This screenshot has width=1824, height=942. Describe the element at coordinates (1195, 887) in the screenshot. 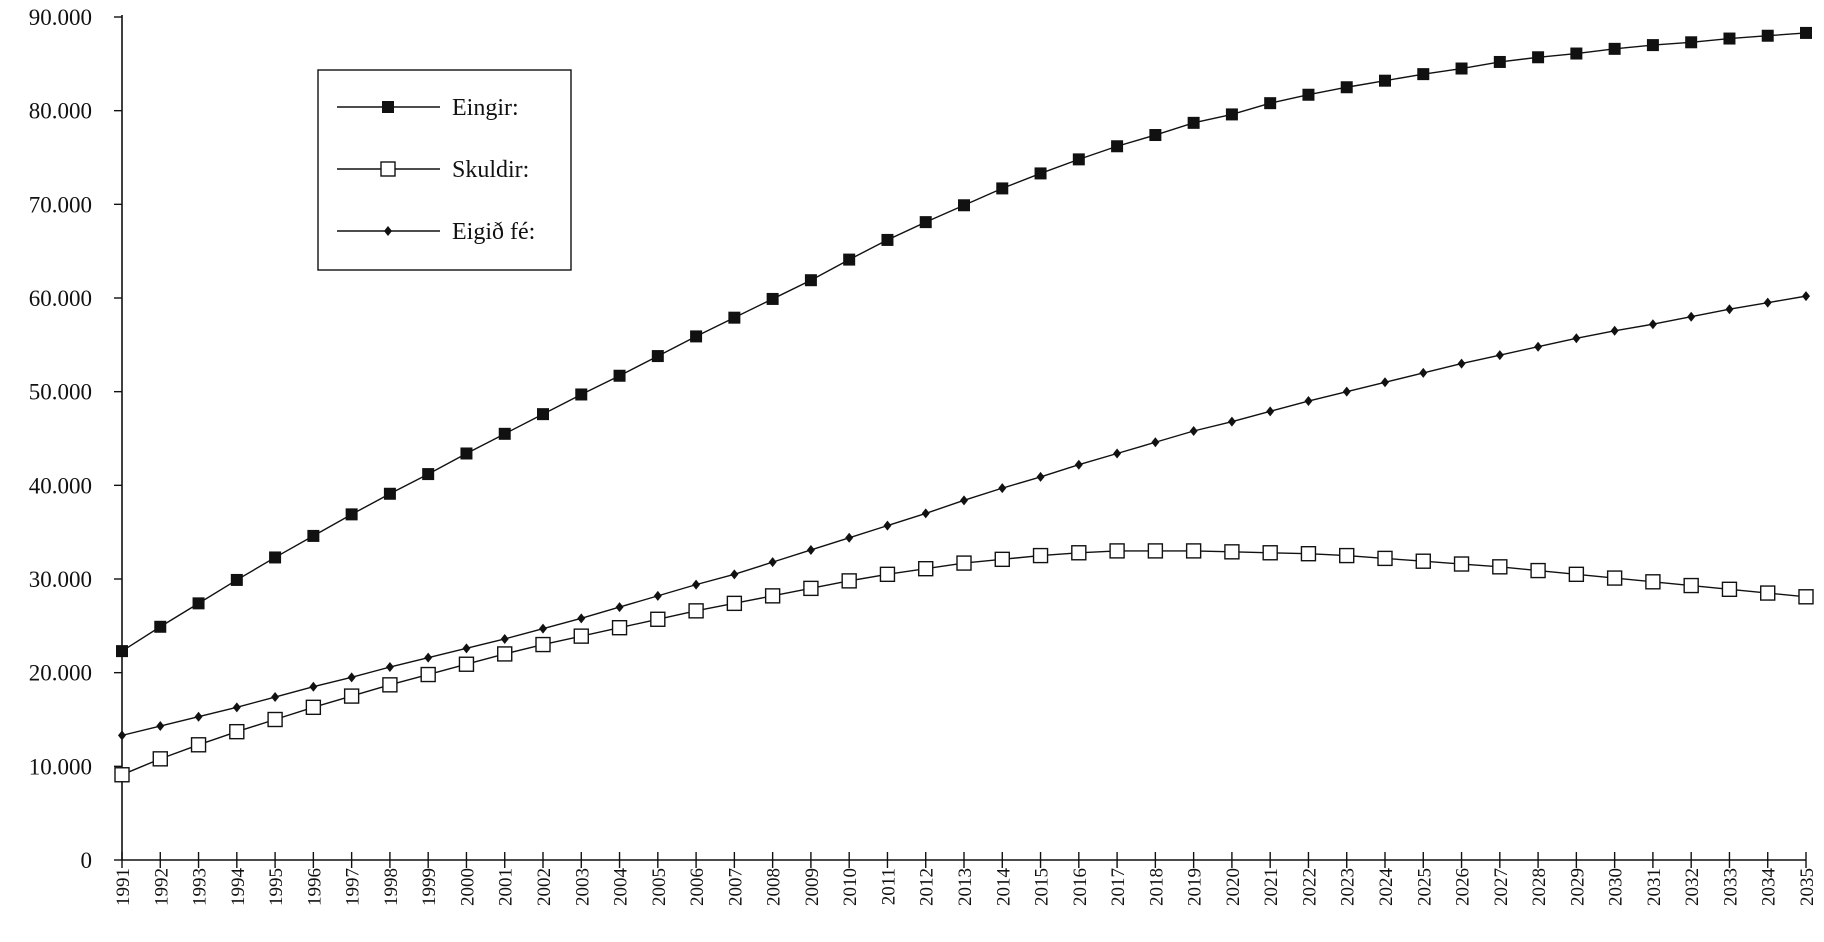

I see `x-tick-label: 2019` at that location.